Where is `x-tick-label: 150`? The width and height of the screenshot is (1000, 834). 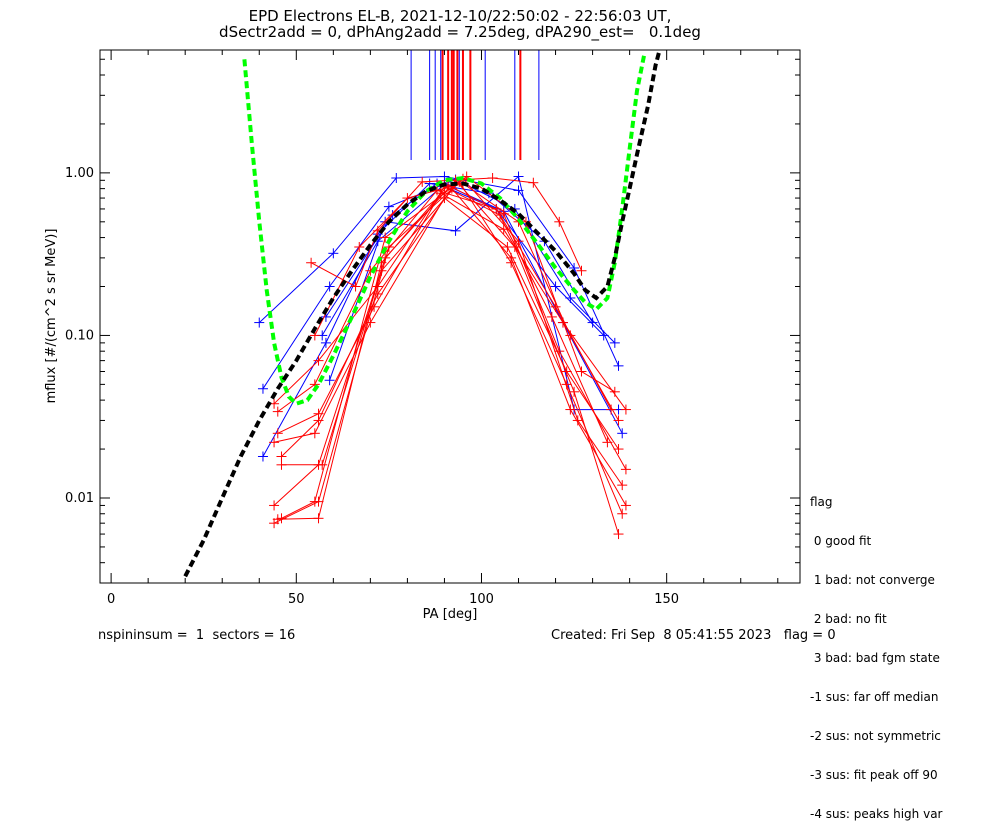 x-tick-label: 150 is located at coordinates (666, 599).